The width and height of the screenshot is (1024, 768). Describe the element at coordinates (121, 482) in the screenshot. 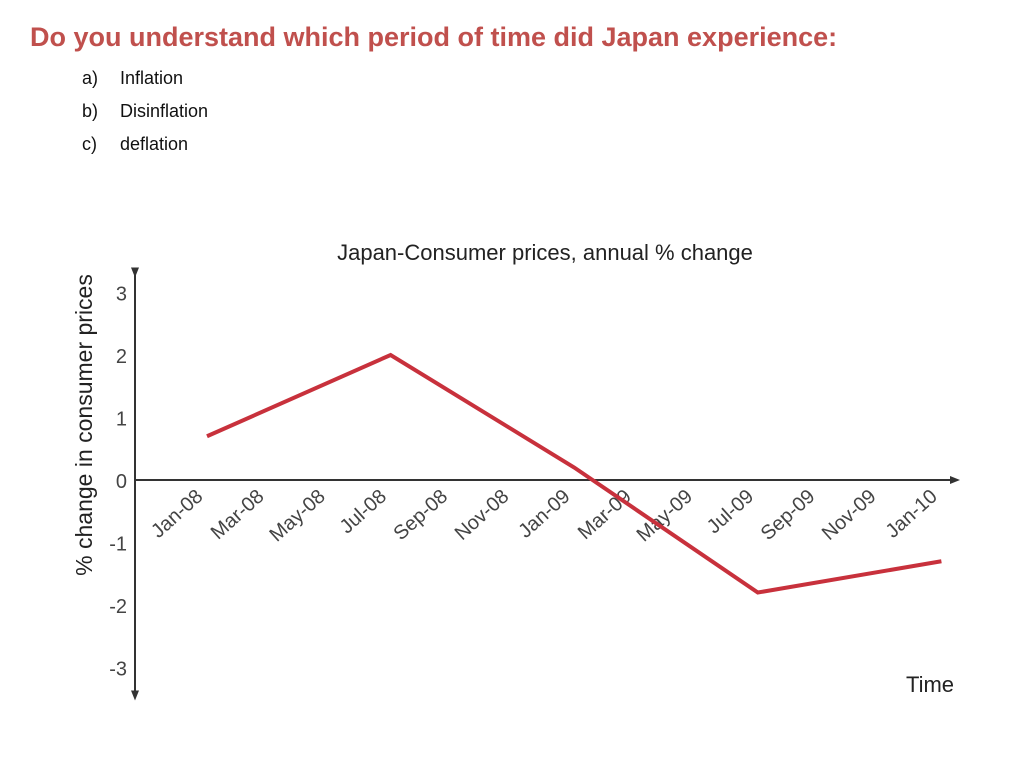

I see `y-tick-label: 0` at that location.